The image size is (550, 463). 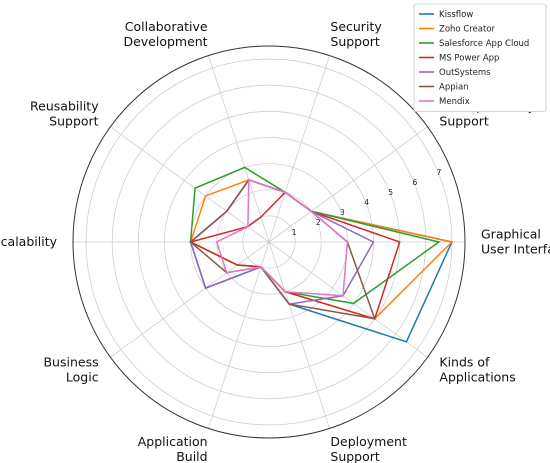 I want to click on axis-label: Kinds of Applications, so click(x=477, y=370).